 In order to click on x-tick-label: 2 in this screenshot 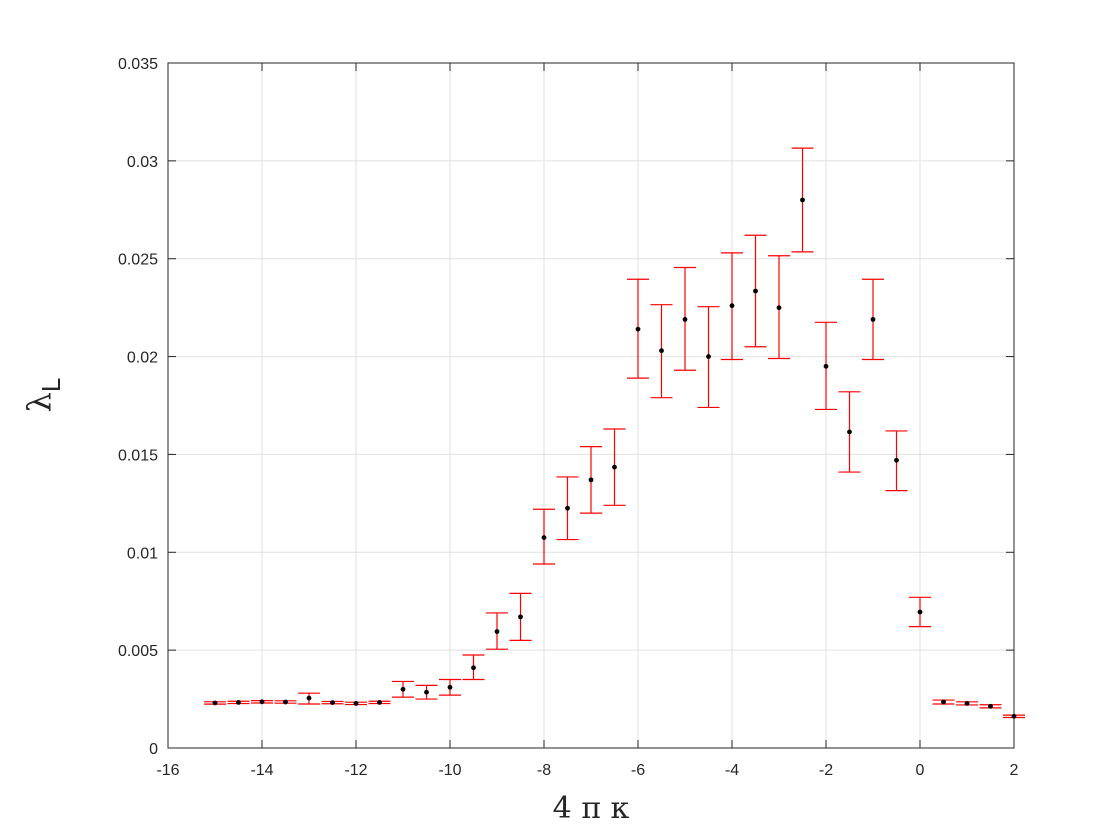, I will do `click(1014, 770)`.